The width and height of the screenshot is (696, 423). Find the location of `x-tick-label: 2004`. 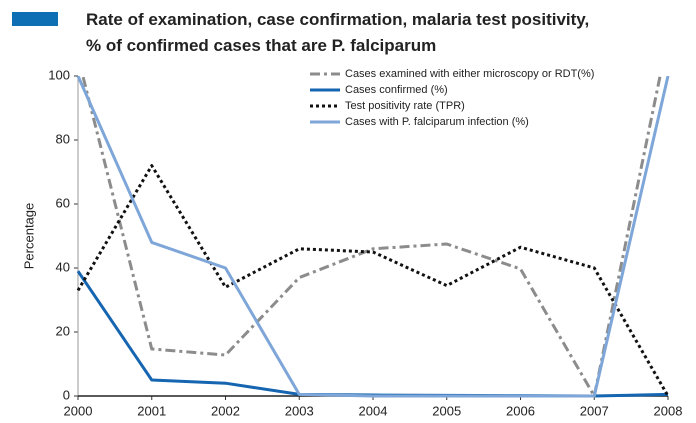

x-tick-label: 2004 is located at coordinates (373, 410).